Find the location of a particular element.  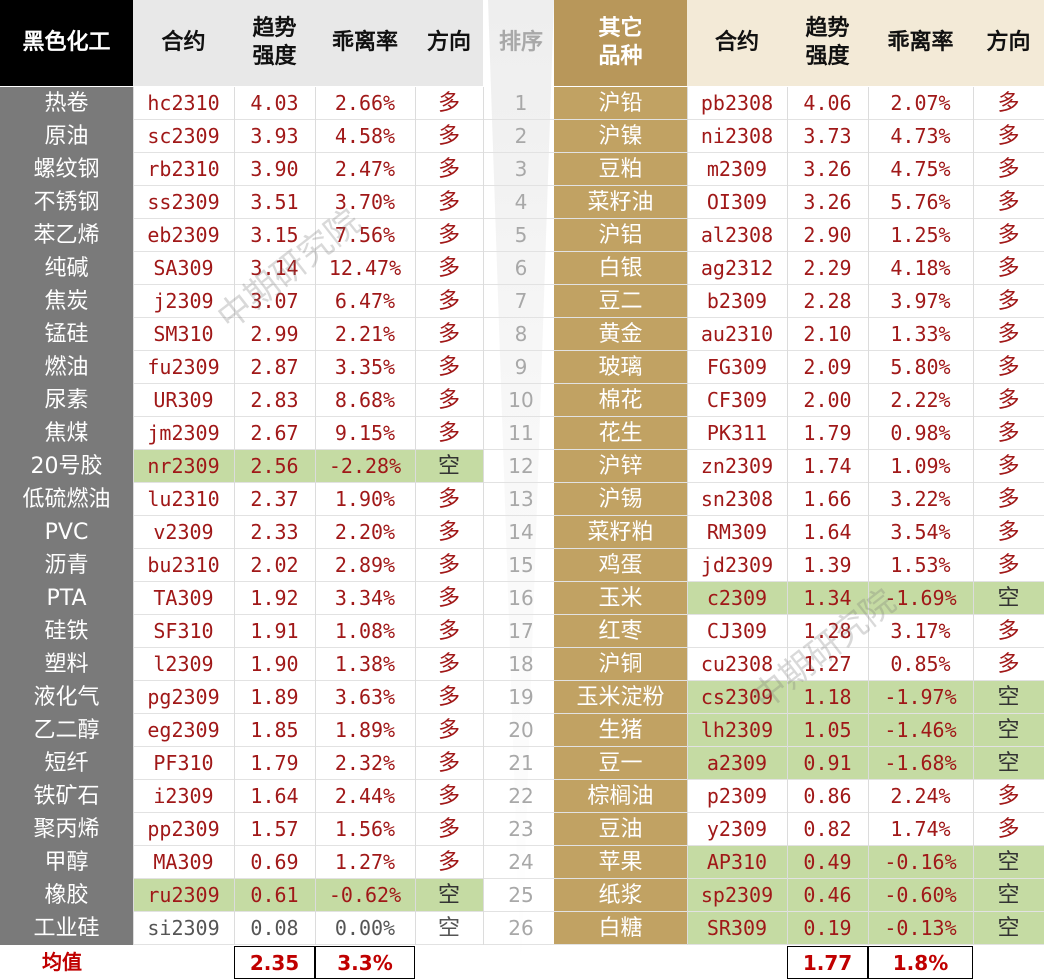

right-trend-strength: 2.10 is located at coordinates (827, 334).